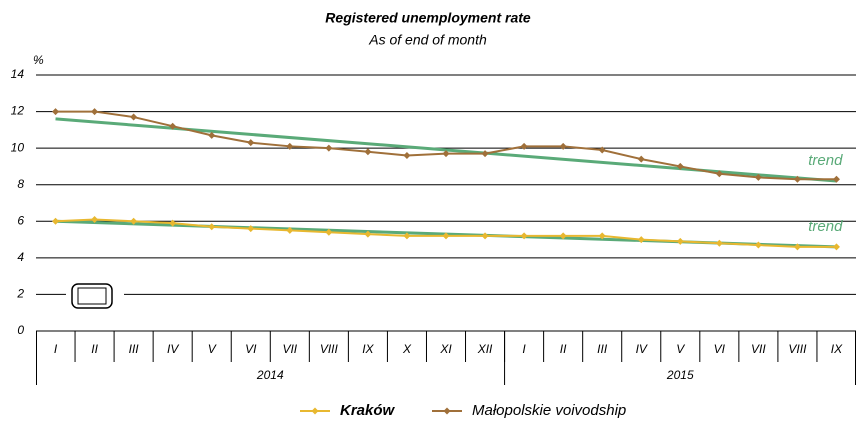 Image resolution: width=856 pixels, height=423 pixels. What do you see at coordinates (18, 74) in the screenshot?
I see `y-tick-label: 14` at bounding box center [18, 74].